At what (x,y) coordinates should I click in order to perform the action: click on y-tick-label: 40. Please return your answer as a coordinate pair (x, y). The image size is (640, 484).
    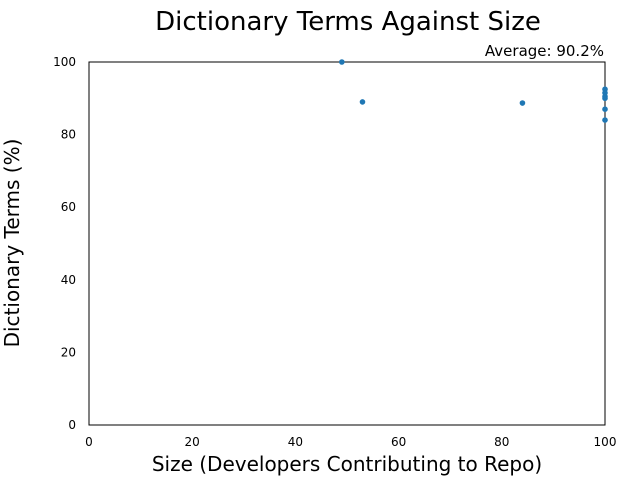
    Looking at the image, I should click on (68, 280).